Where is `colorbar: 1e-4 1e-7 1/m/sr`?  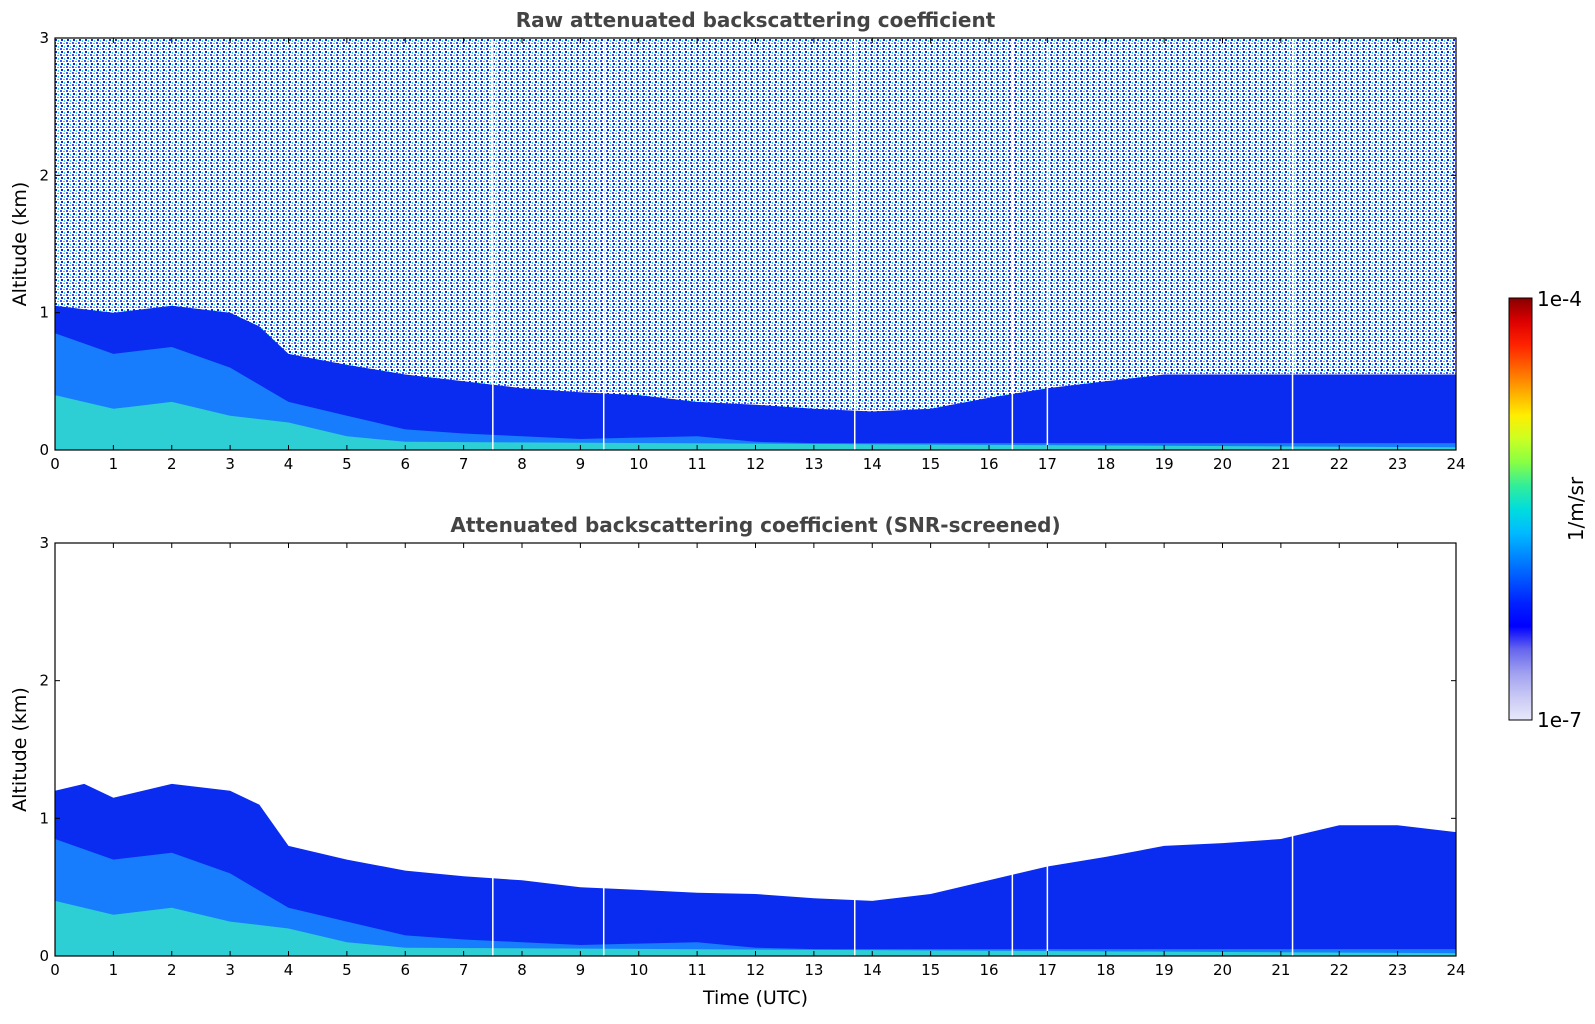
colorbar: 1e-4 1e-7 1/m/sr is located at coordinates (1548, 509).